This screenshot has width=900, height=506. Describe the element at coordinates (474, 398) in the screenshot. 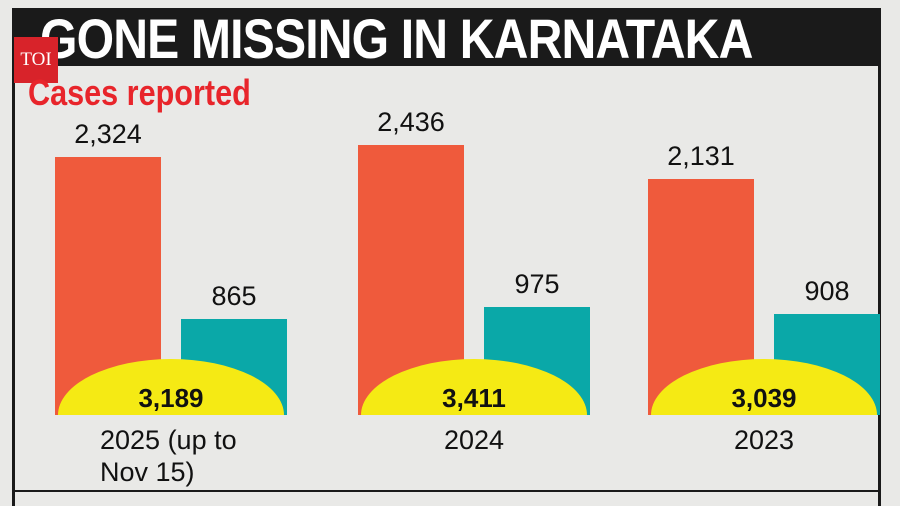

I see `total-label: 3,411` at that location.